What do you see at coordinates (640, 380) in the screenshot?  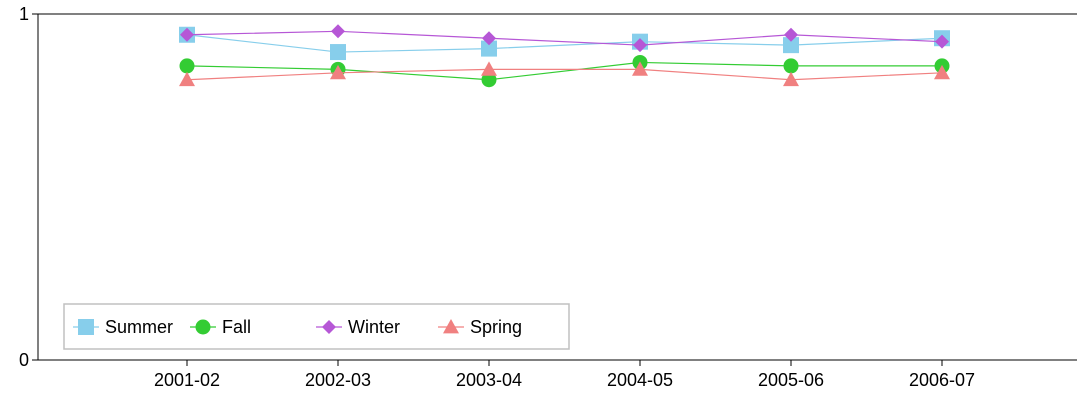 I see `x-tick-label: 2004-05` at bounding box center [640, 380].